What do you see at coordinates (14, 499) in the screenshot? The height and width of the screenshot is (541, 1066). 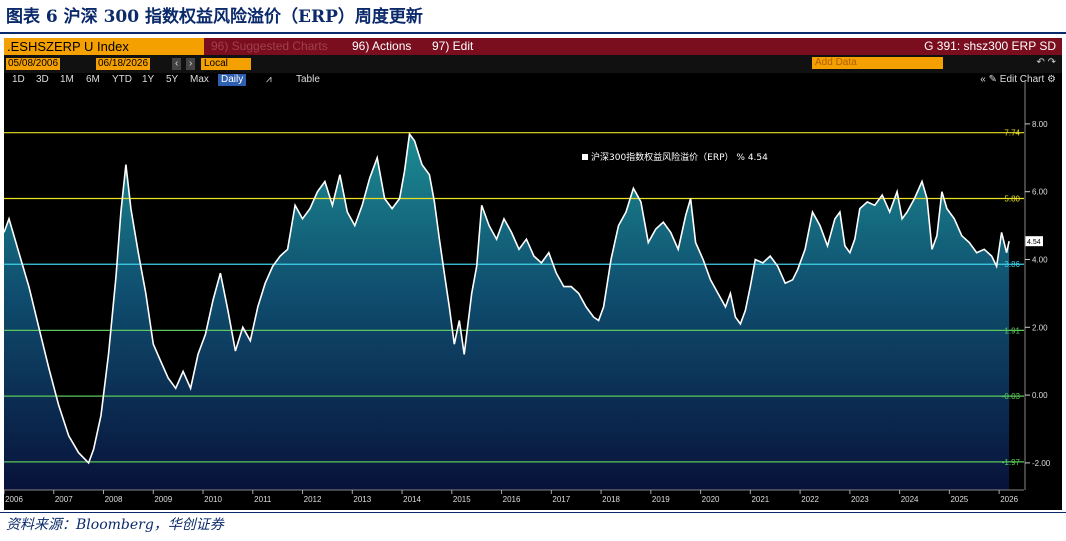 I see `x-tick-label: 2006` at bounding box center [14, 499].